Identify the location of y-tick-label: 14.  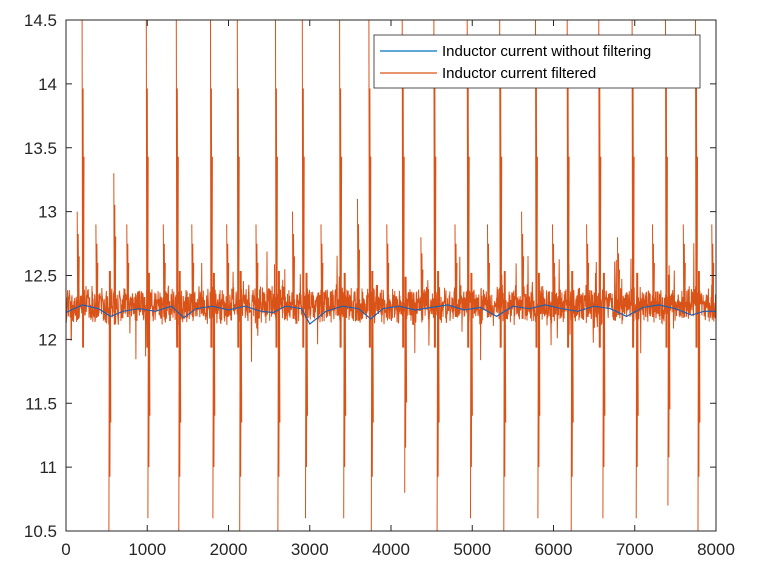
(47, 84).